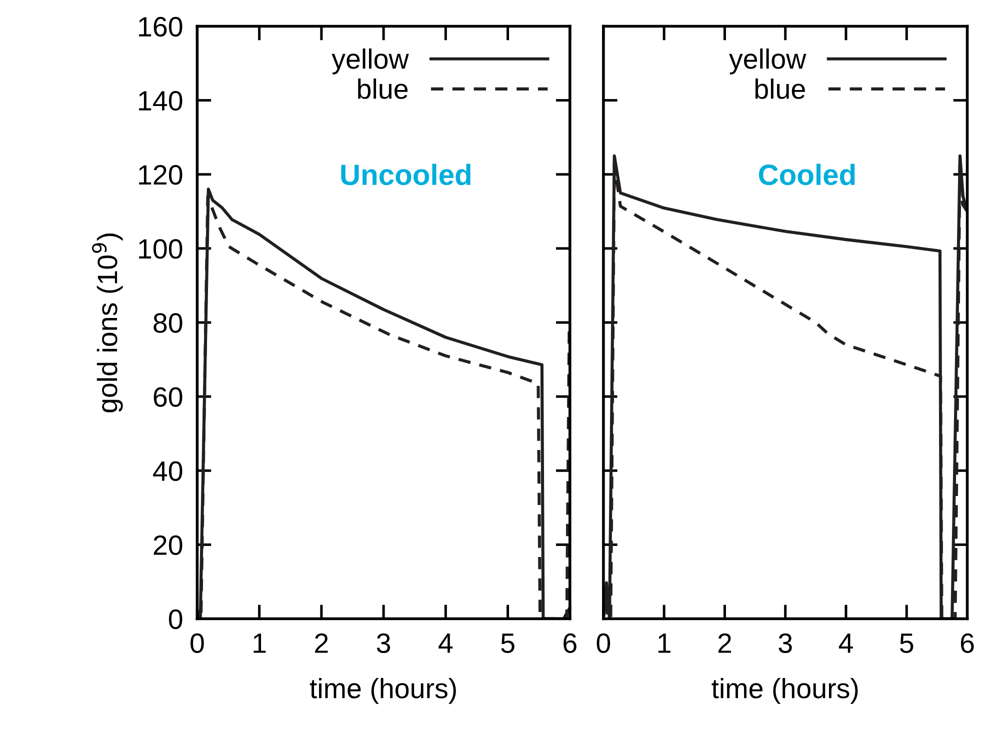  I want to click on y-tick-label: 80, so click(168, 323).